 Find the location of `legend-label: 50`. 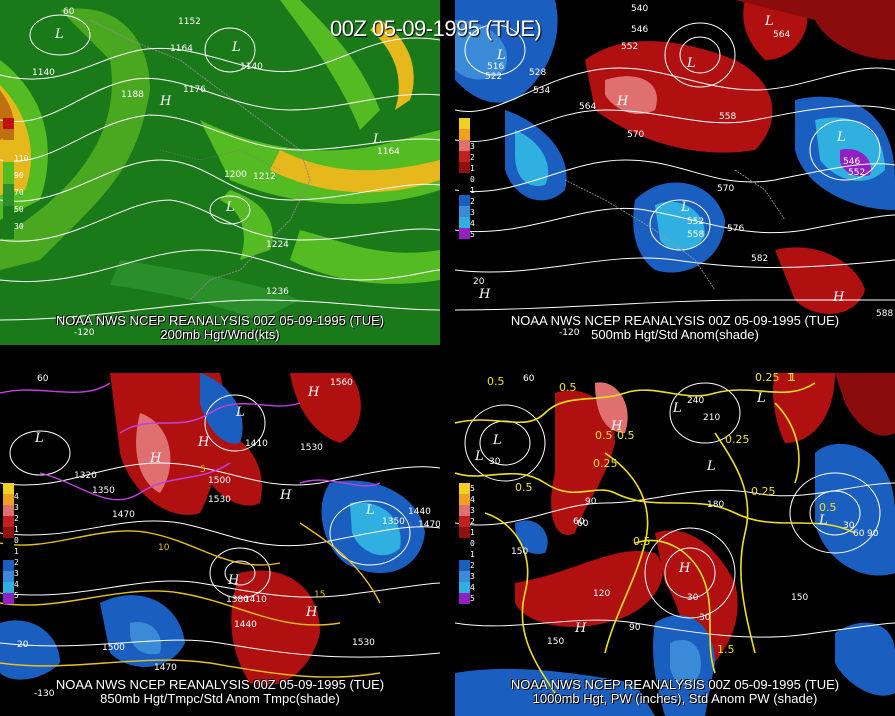

legend-label: 50 is located at coordinates (19, 209).